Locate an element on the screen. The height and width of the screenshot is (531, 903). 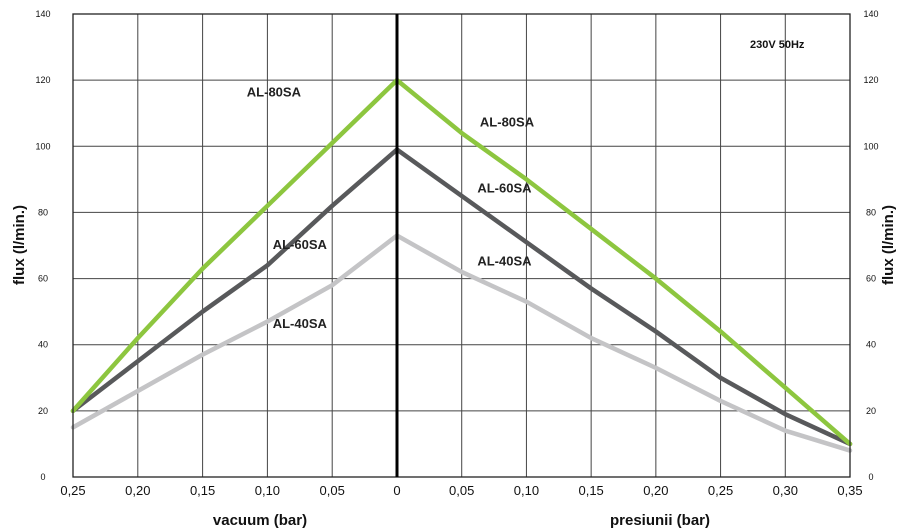
y-tick-right: 20 is located at coordinates (871, 411).